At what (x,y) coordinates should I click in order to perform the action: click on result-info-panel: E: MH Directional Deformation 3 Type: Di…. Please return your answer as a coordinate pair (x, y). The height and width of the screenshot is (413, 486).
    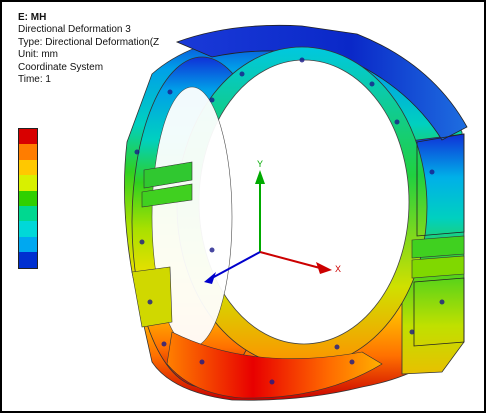
    Looking at the image, I should click on (88, 49).